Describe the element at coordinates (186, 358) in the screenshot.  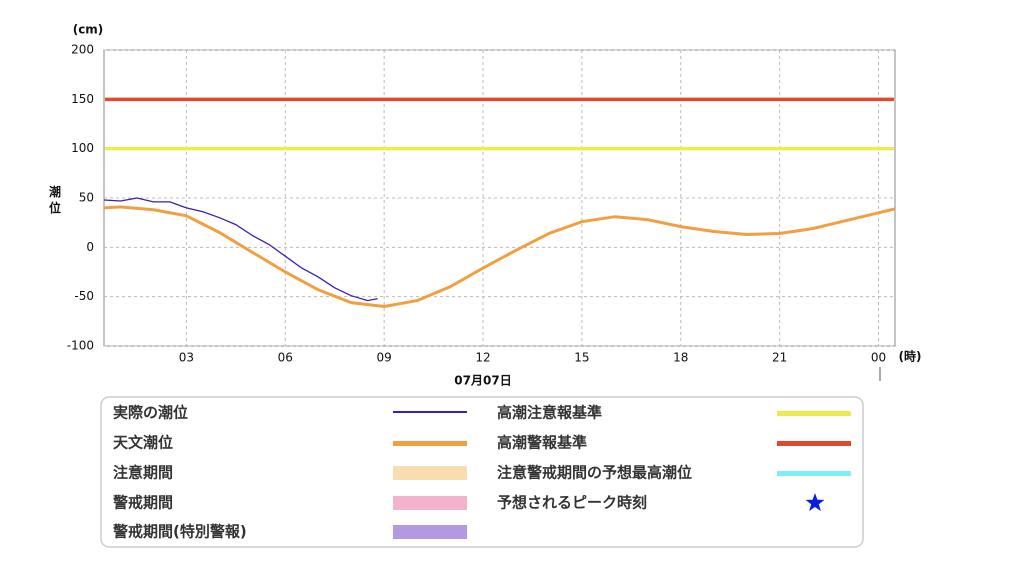
I see `x-tick-label: 03` at that location.